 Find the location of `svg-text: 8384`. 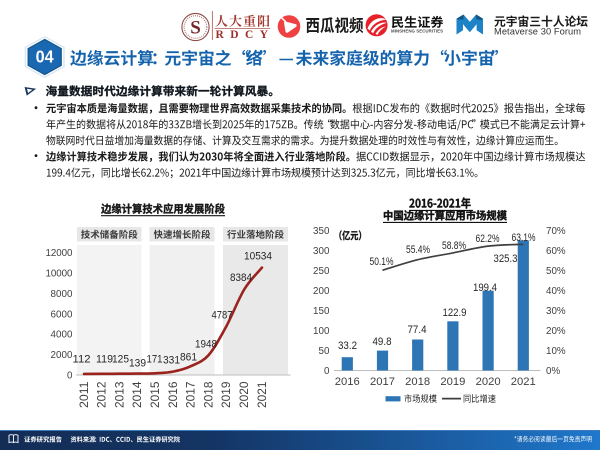

svg-text: 8384 is located at coordinates (241, 278).